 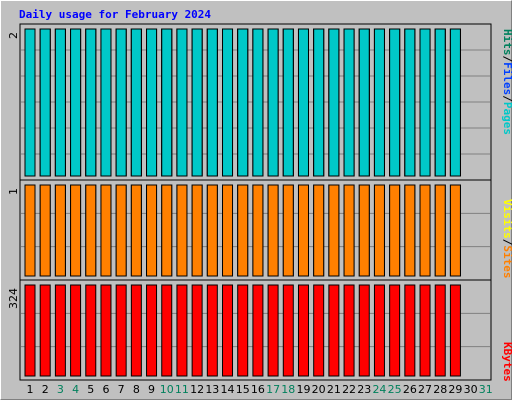 I want to click on legend-item-hits: Hits, so click(x=506, y=42).